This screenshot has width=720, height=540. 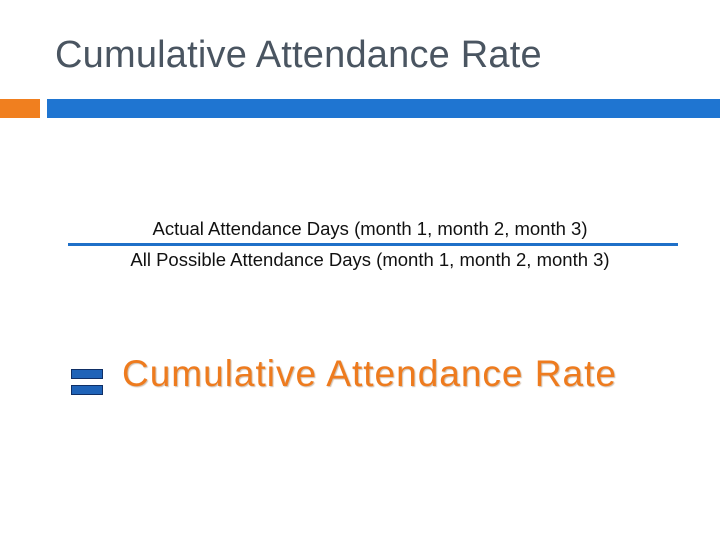 What do you see at coordinates (298, 55) in the screenshot?
I see `slide-title: Cumulative Attendance Rate` at bounding box center [298, 55].